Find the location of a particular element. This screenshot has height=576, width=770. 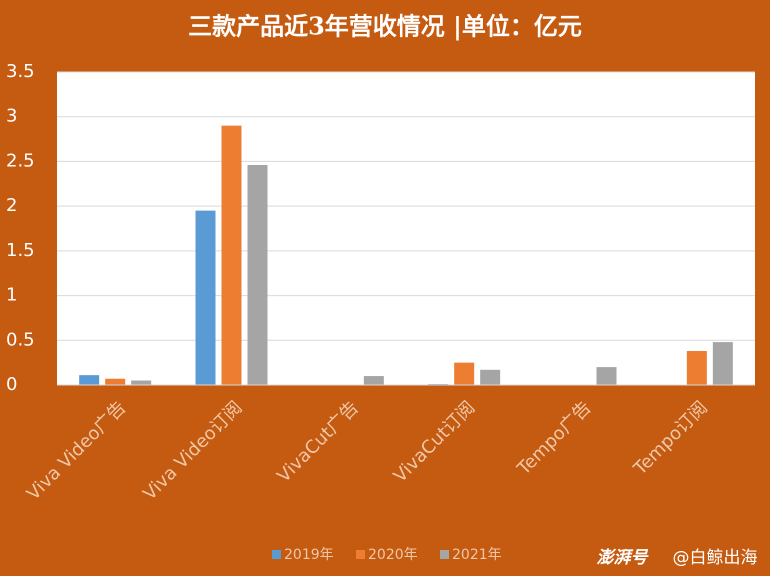

y-tick-label: 2.5 is located at coordinates (20, 160).